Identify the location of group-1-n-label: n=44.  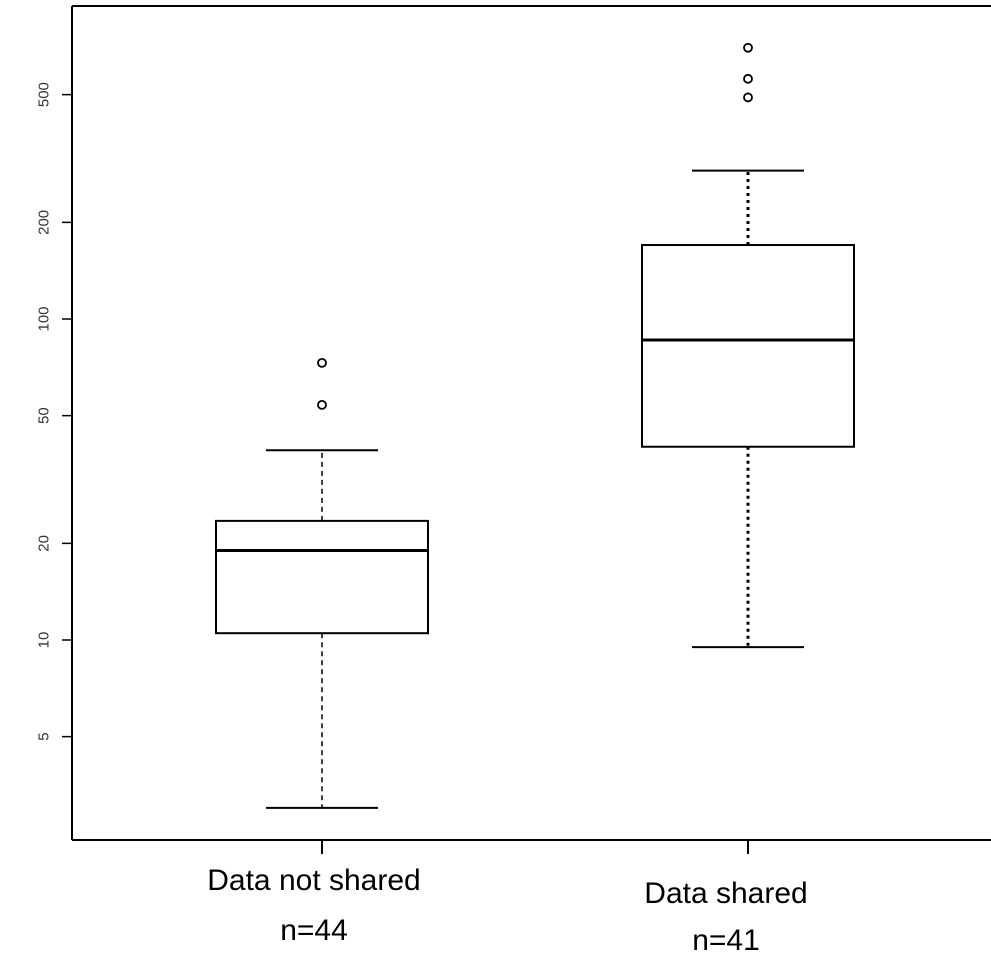
(314, 930).